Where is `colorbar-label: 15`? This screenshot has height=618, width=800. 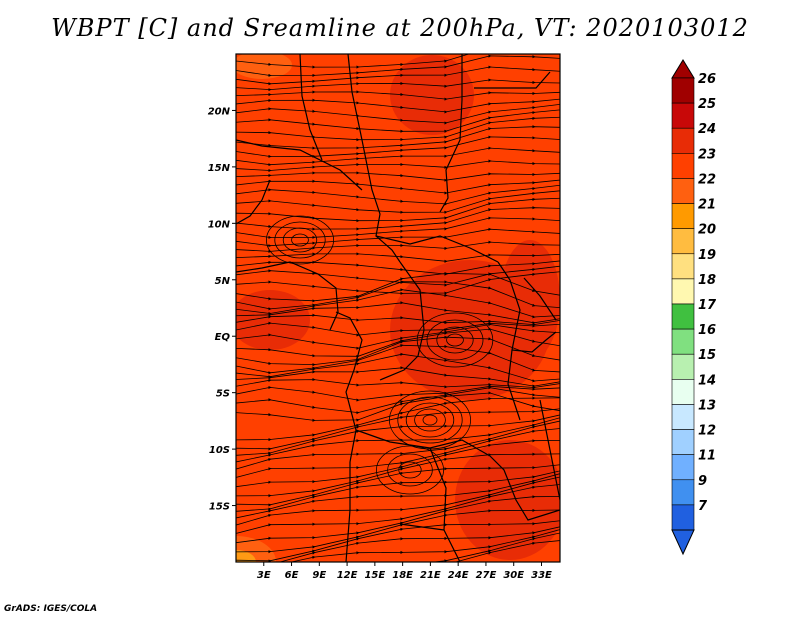
colorbar-label: 15 is located at coordinates (707, 355).